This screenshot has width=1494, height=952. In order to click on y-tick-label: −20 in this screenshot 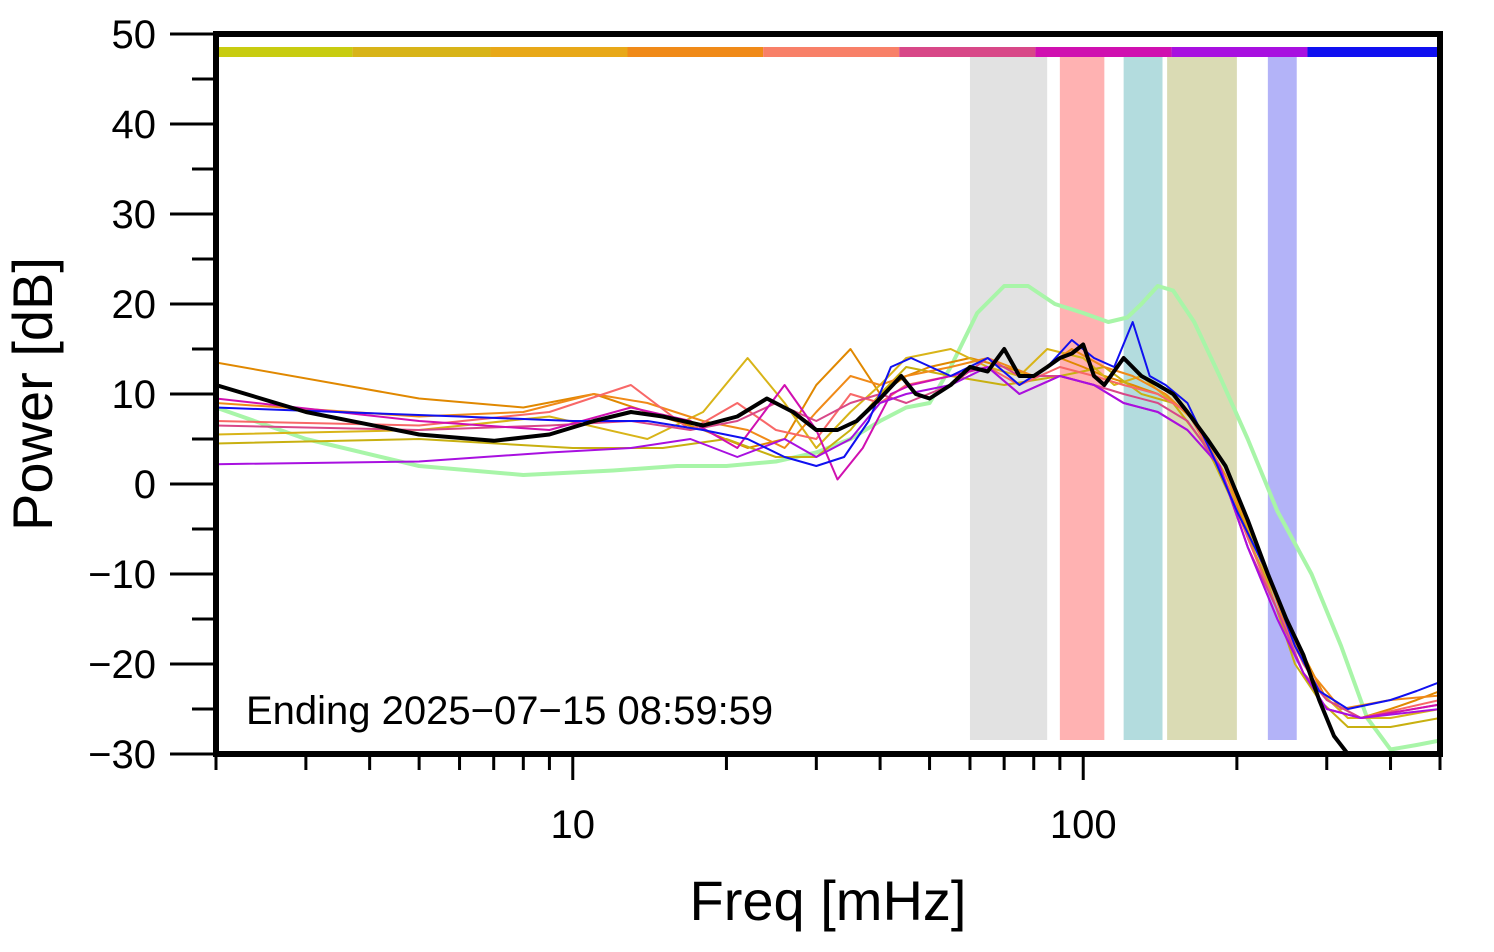, I will do `click(122, 665)`.